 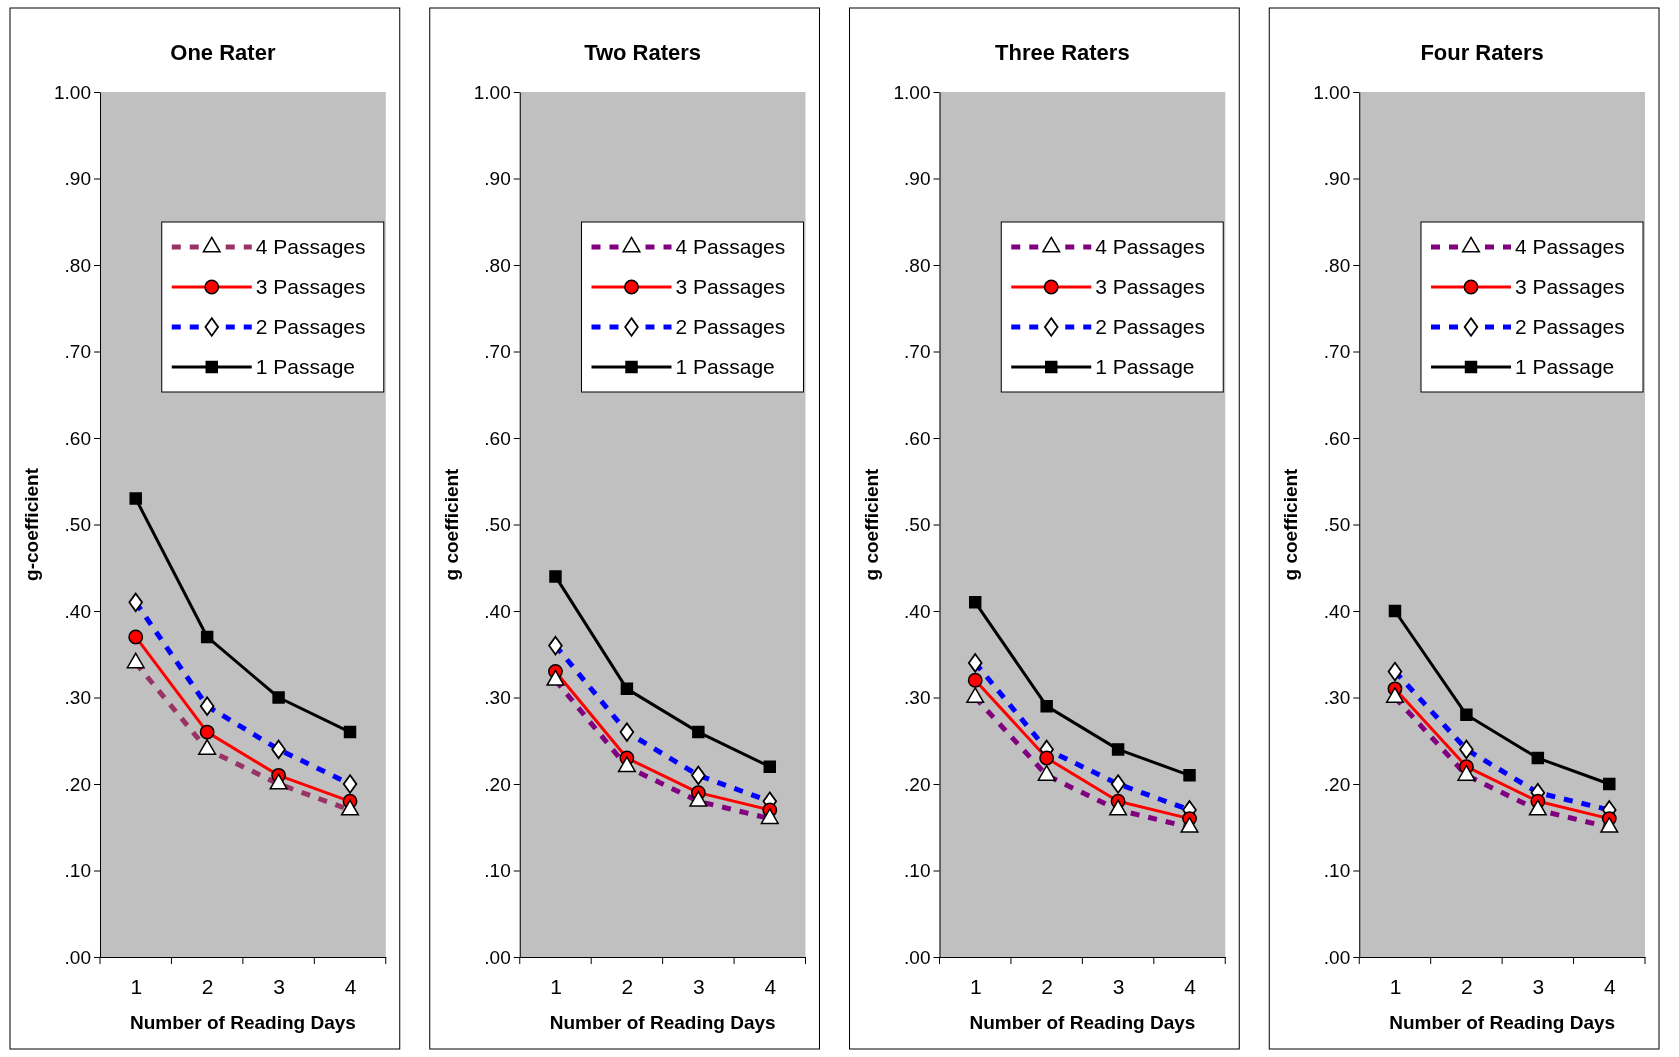 I want to click on chart-title: One Rater, so click(x=223, y=52).